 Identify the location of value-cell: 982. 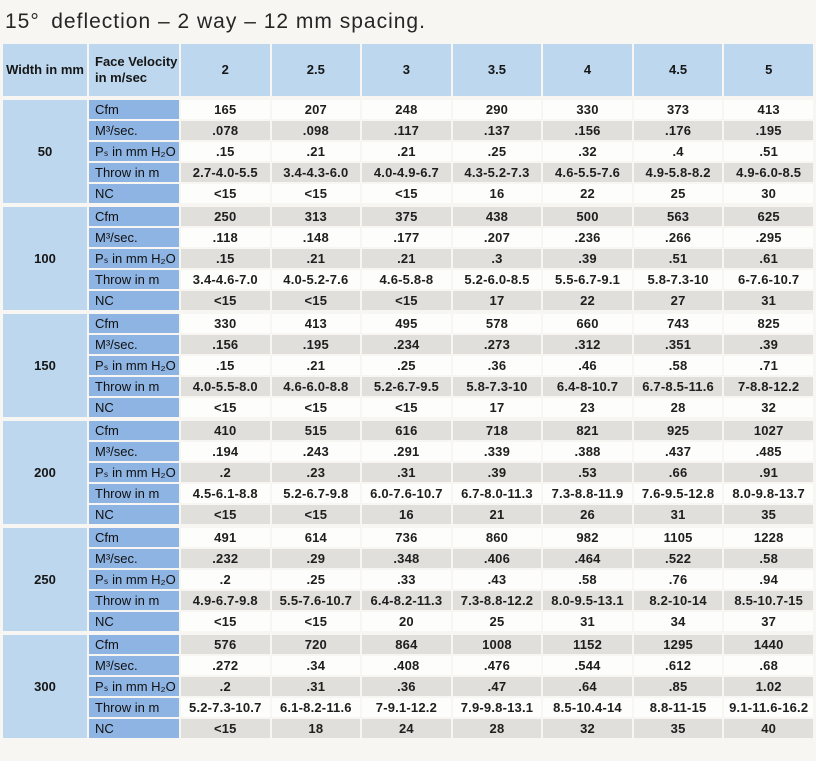
(587, 536).